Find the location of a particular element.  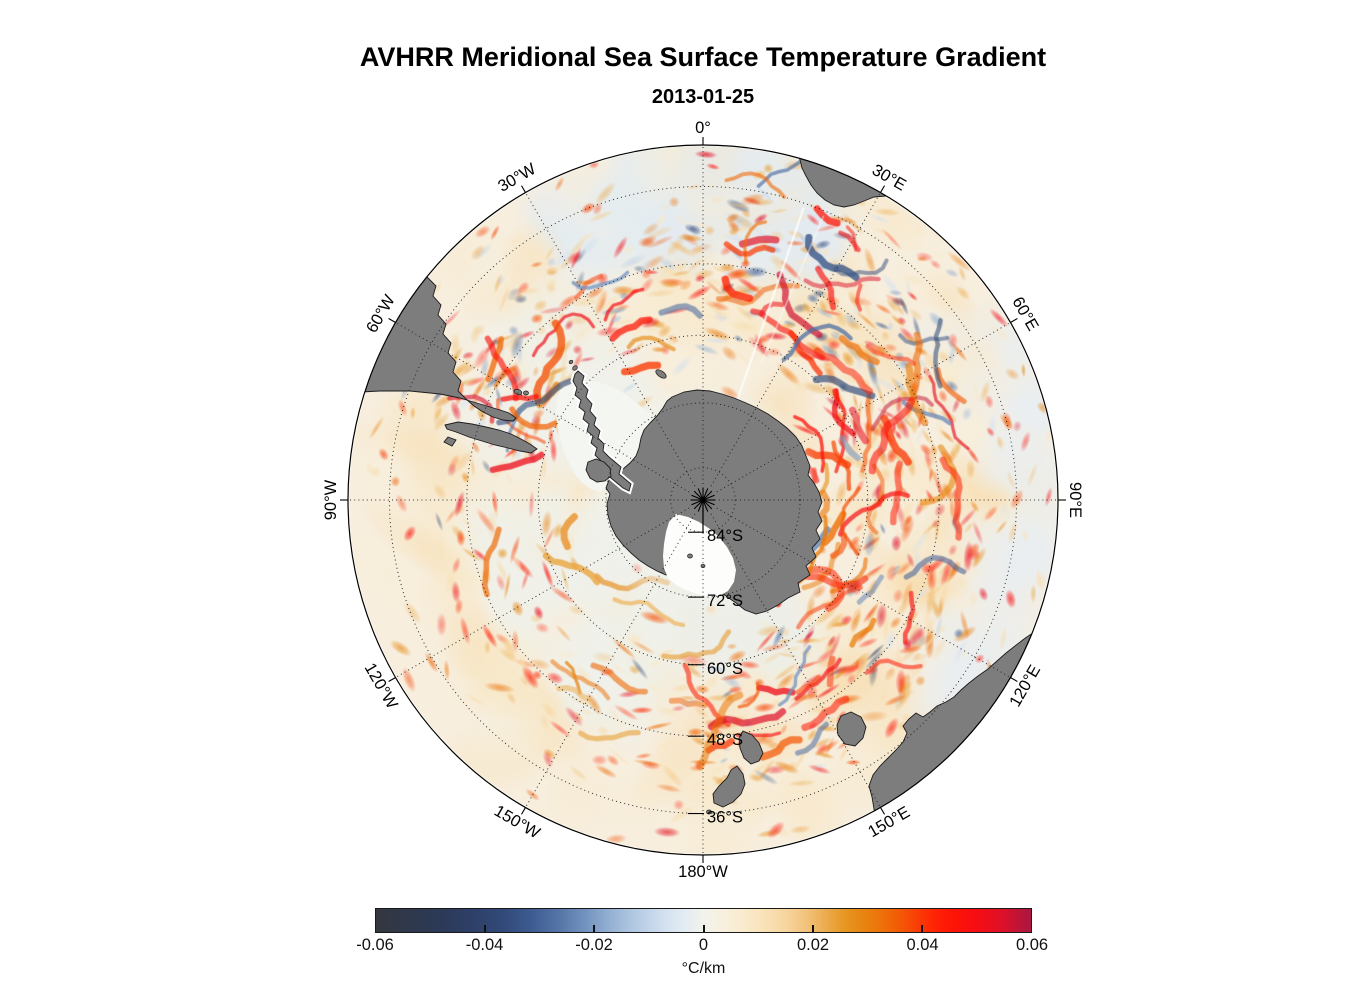

colorbar-tick-label-3: 0 is located at coordinates (703, 945).